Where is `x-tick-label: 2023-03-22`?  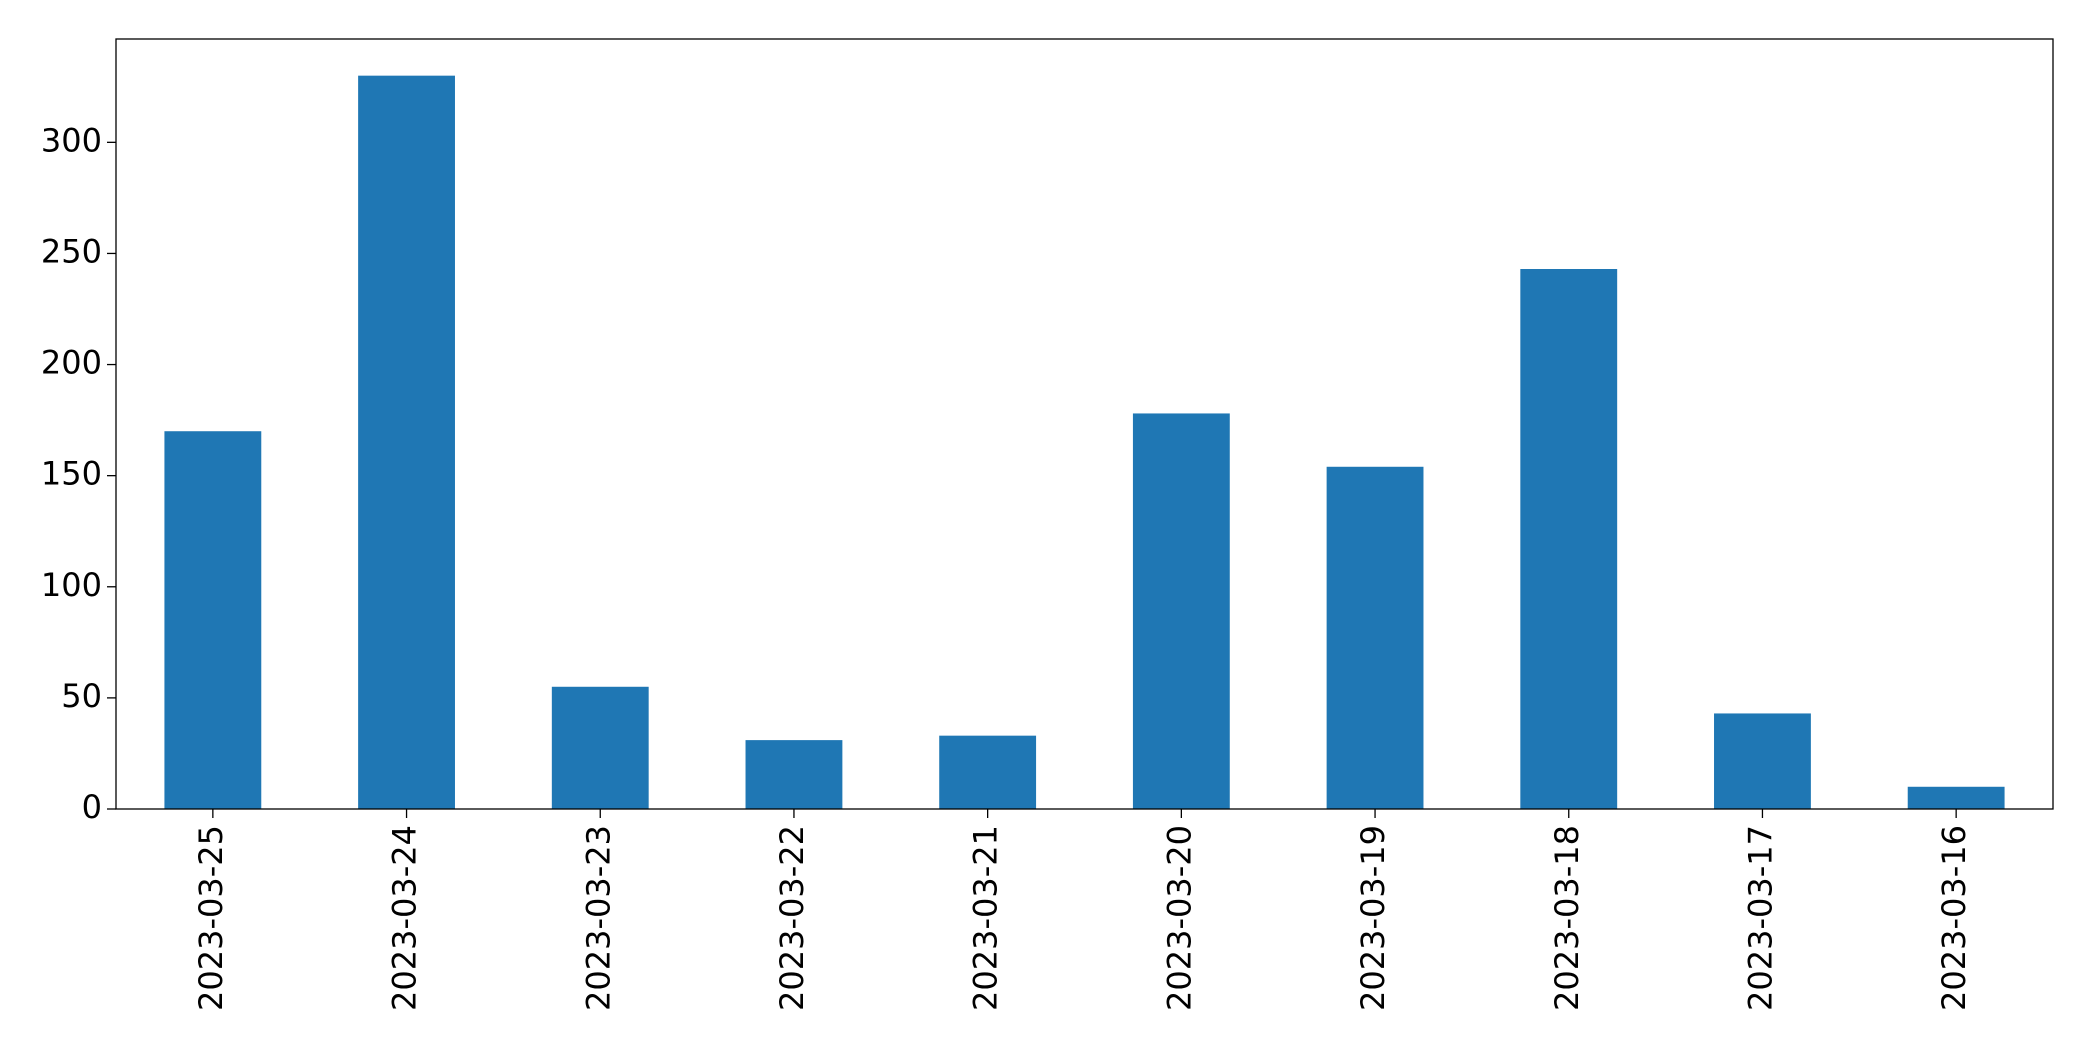
x-tick-label: 2023-03-22 is located at coordinates (792, 918).